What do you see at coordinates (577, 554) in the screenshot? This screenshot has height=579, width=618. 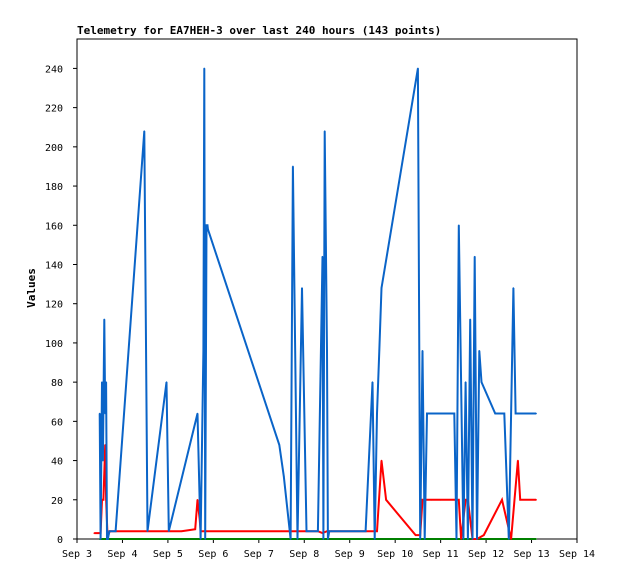 I see `x-tick-label: Sep 14` at bounding box center [577, 554].